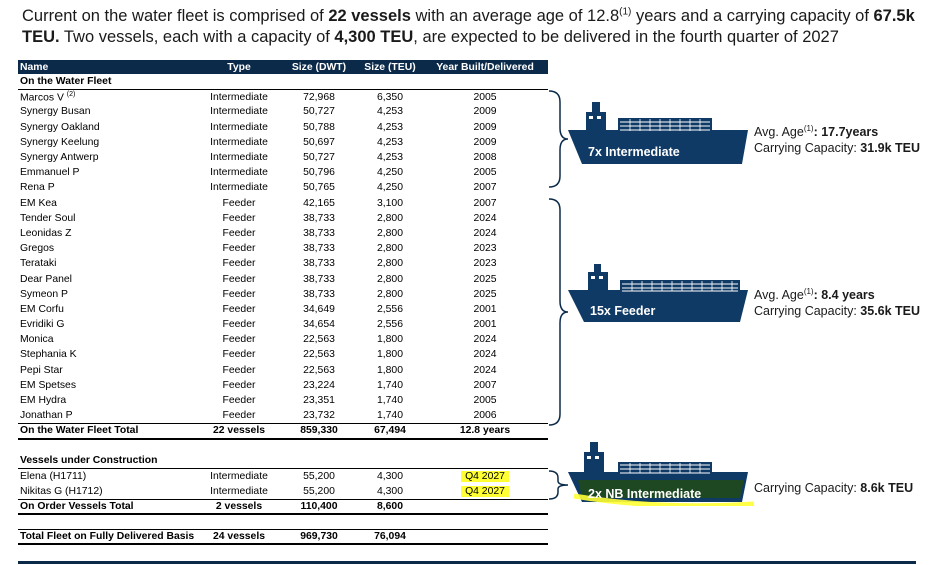 This screenshot has width=934, height=565. I want to click on table-cell: 76,094, so click(390, 537).